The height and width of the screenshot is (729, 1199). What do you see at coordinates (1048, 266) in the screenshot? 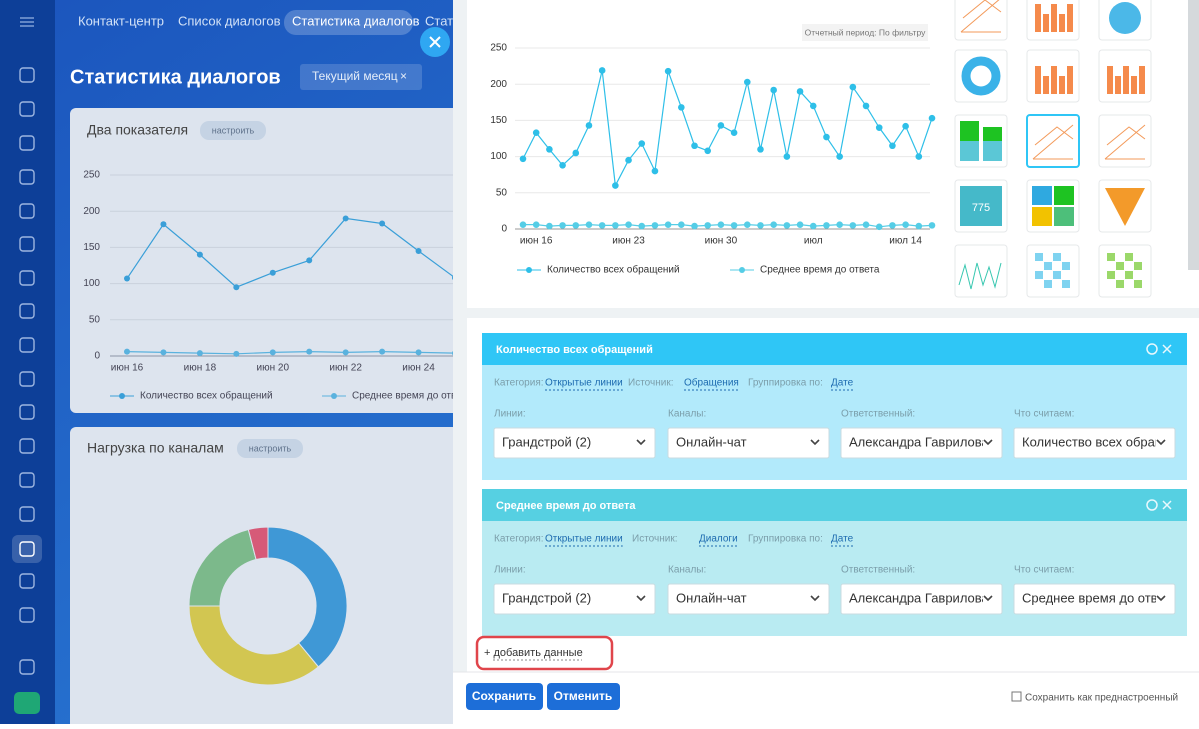
I see `thumb-cell` at bounding box center [1048, 266].